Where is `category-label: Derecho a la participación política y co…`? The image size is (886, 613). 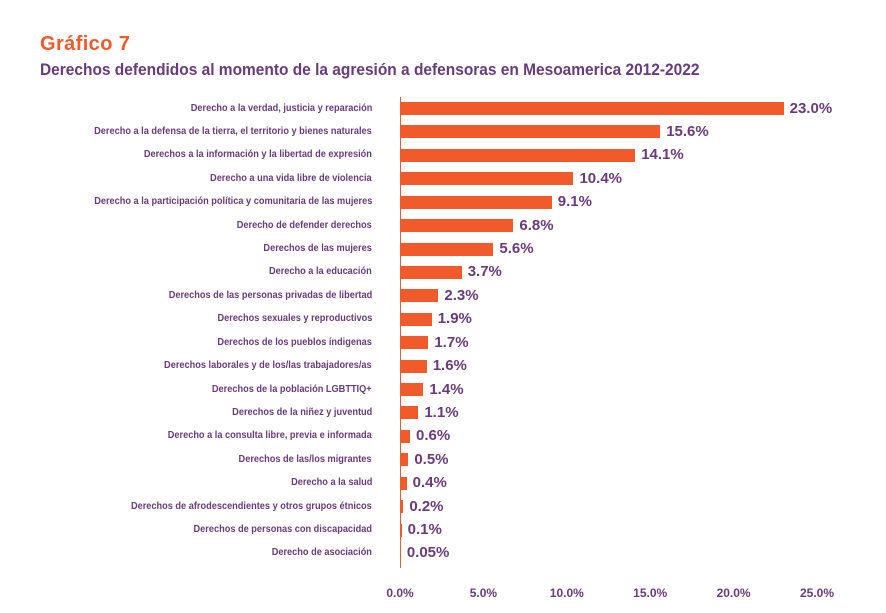
category-label: Derecho a la participación política y co… is located at coordinates (232, 202).